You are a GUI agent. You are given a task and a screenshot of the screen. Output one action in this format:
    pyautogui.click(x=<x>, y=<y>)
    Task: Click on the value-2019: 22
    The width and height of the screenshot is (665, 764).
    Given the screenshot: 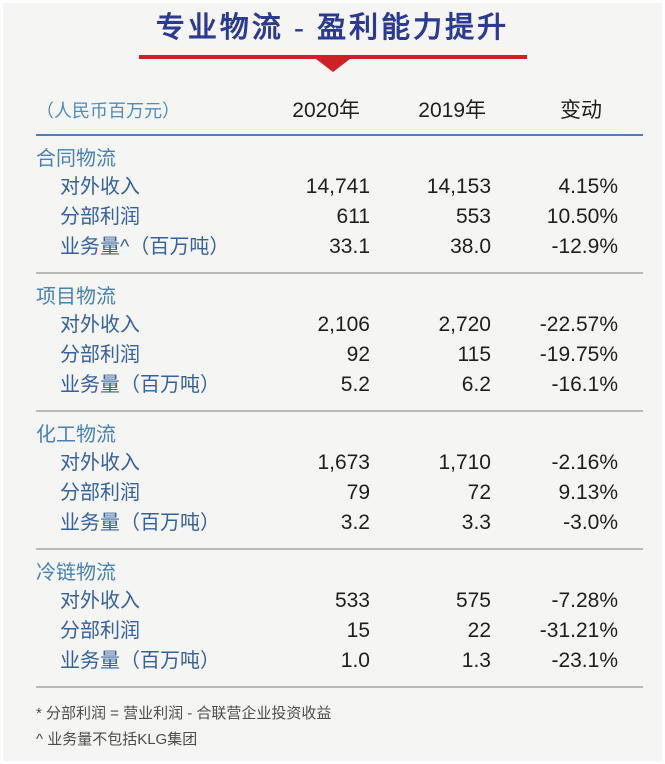 What is the action you would take?
    pyautogui.click(x=479, y=630)
    